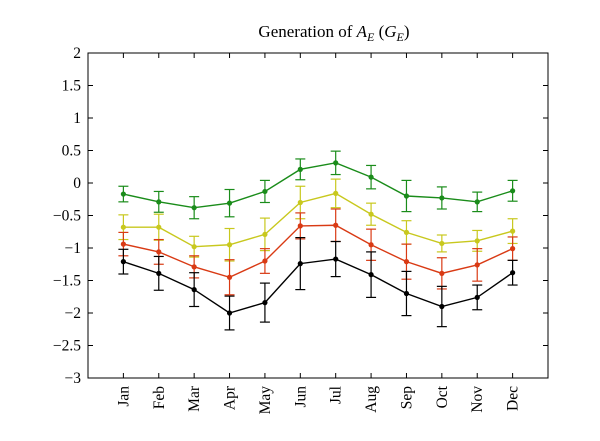 This screenshot has width=600, height=441. What do you see at coordinates (67, 346) in the screenshot?
I see `y-tick-label: −2.5` at bounding box center [67, 346].